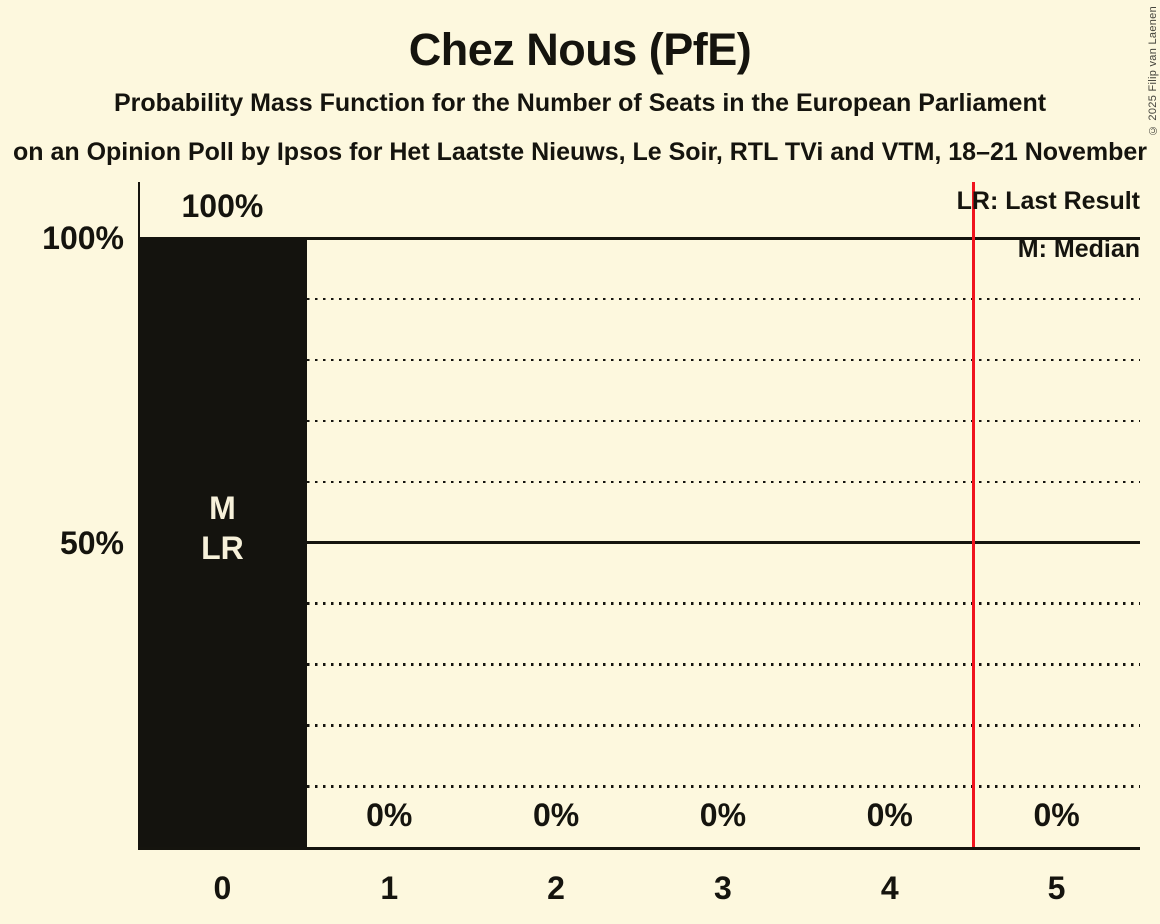 Image resolution: width=1160 pixels, height=924 pixels. What do you see at coordinates (1153, 71) in the screenshot?
I see `copyright-notice: © 2025 Filip van Laenen` at bounding box center [1153, 71].